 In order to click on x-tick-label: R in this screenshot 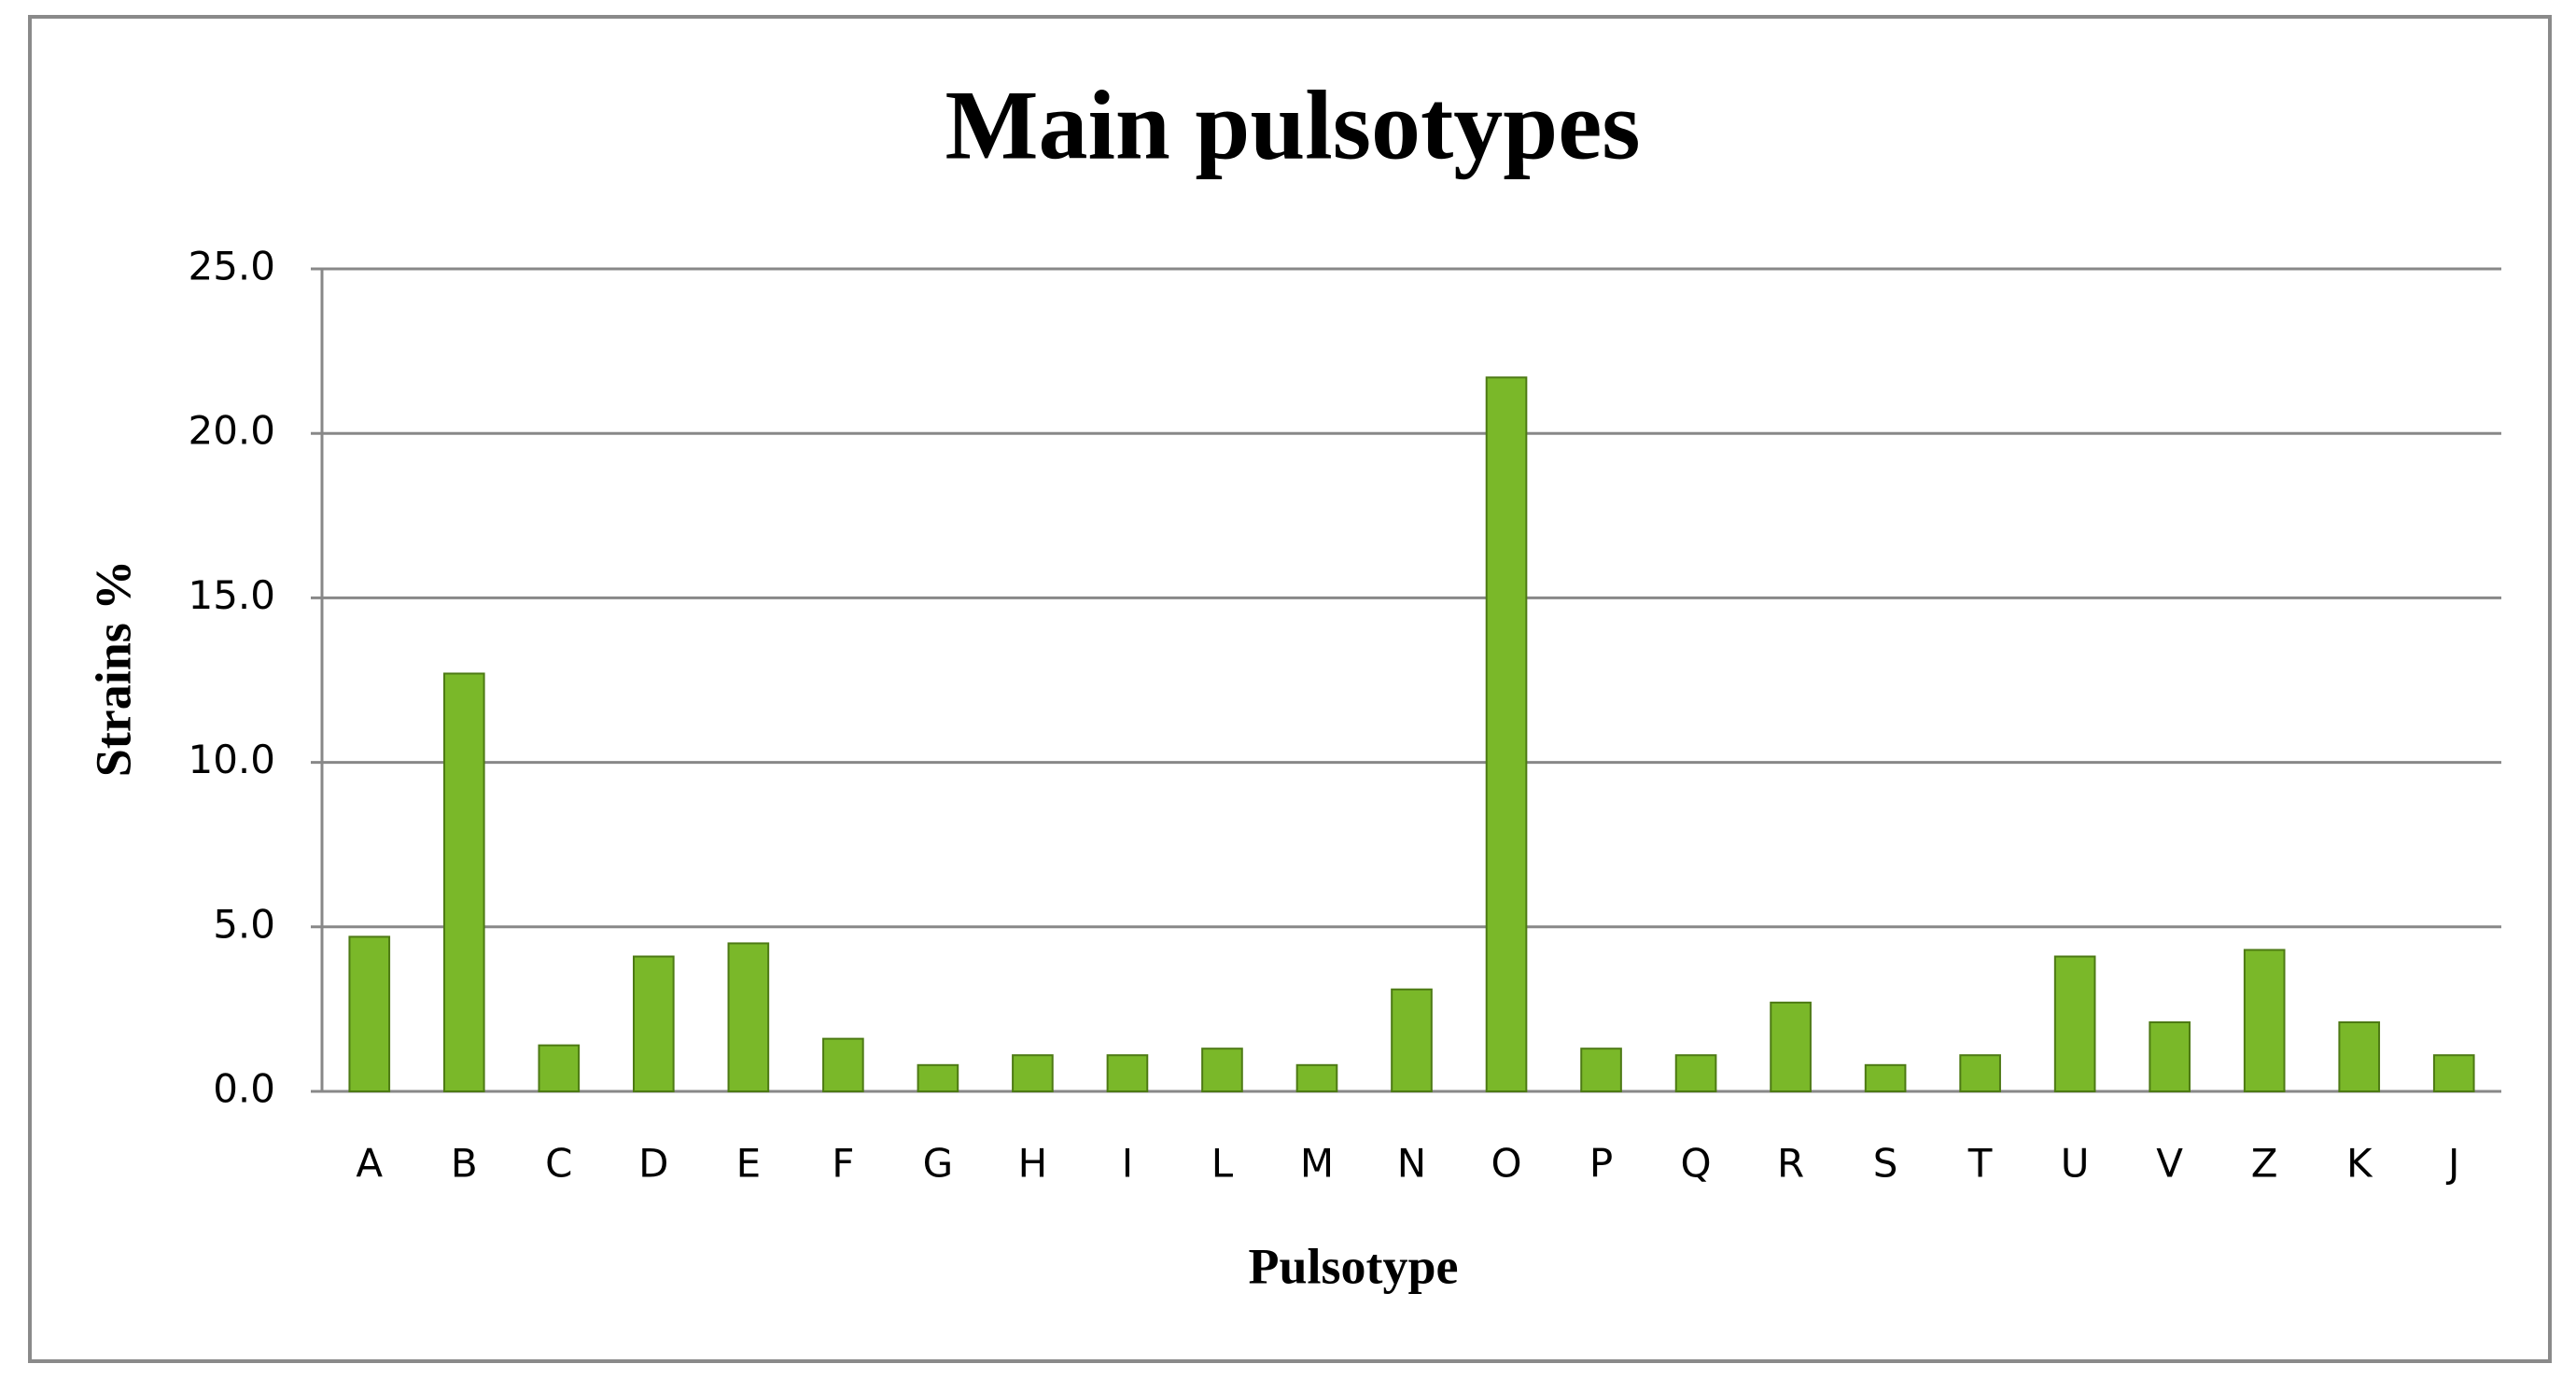, I will do `click(1790, 1164)`.